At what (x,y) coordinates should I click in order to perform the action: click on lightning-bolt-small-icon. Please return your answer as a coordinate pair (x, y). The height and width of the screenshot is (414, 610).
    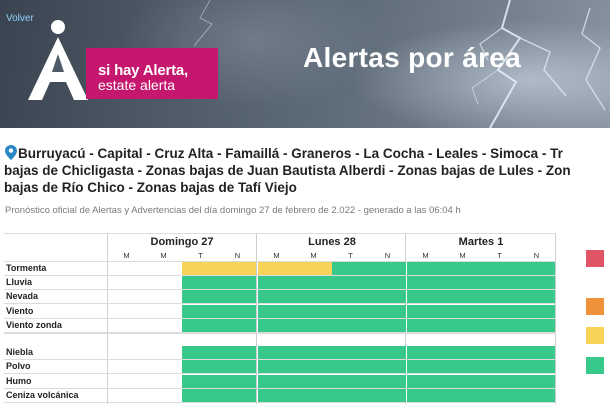
    Looking at the image, I should click on (203, 23).